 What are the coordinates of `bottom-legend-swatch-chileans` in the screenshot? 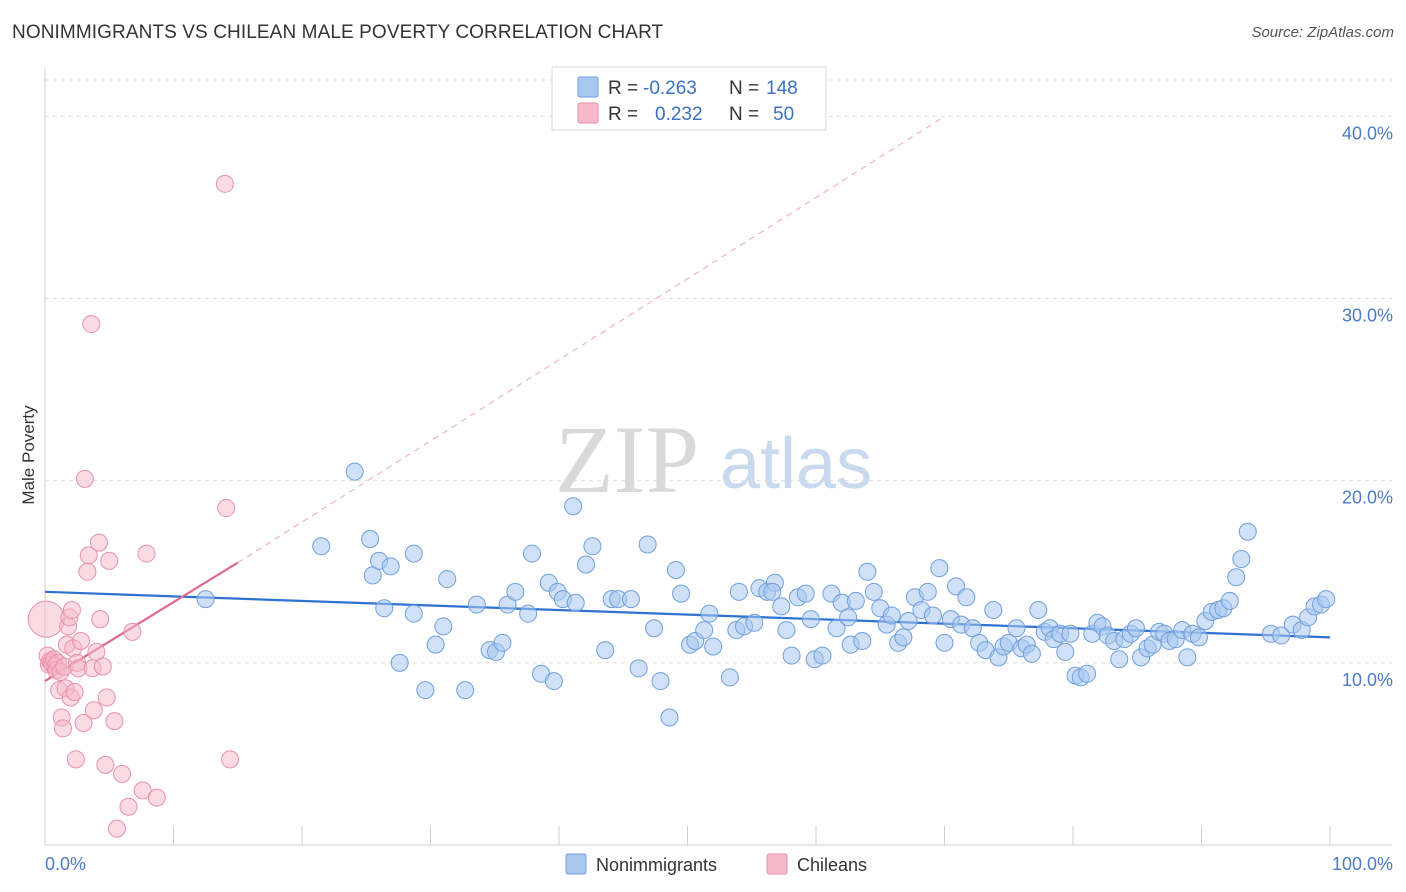 It's located at (777, 864).